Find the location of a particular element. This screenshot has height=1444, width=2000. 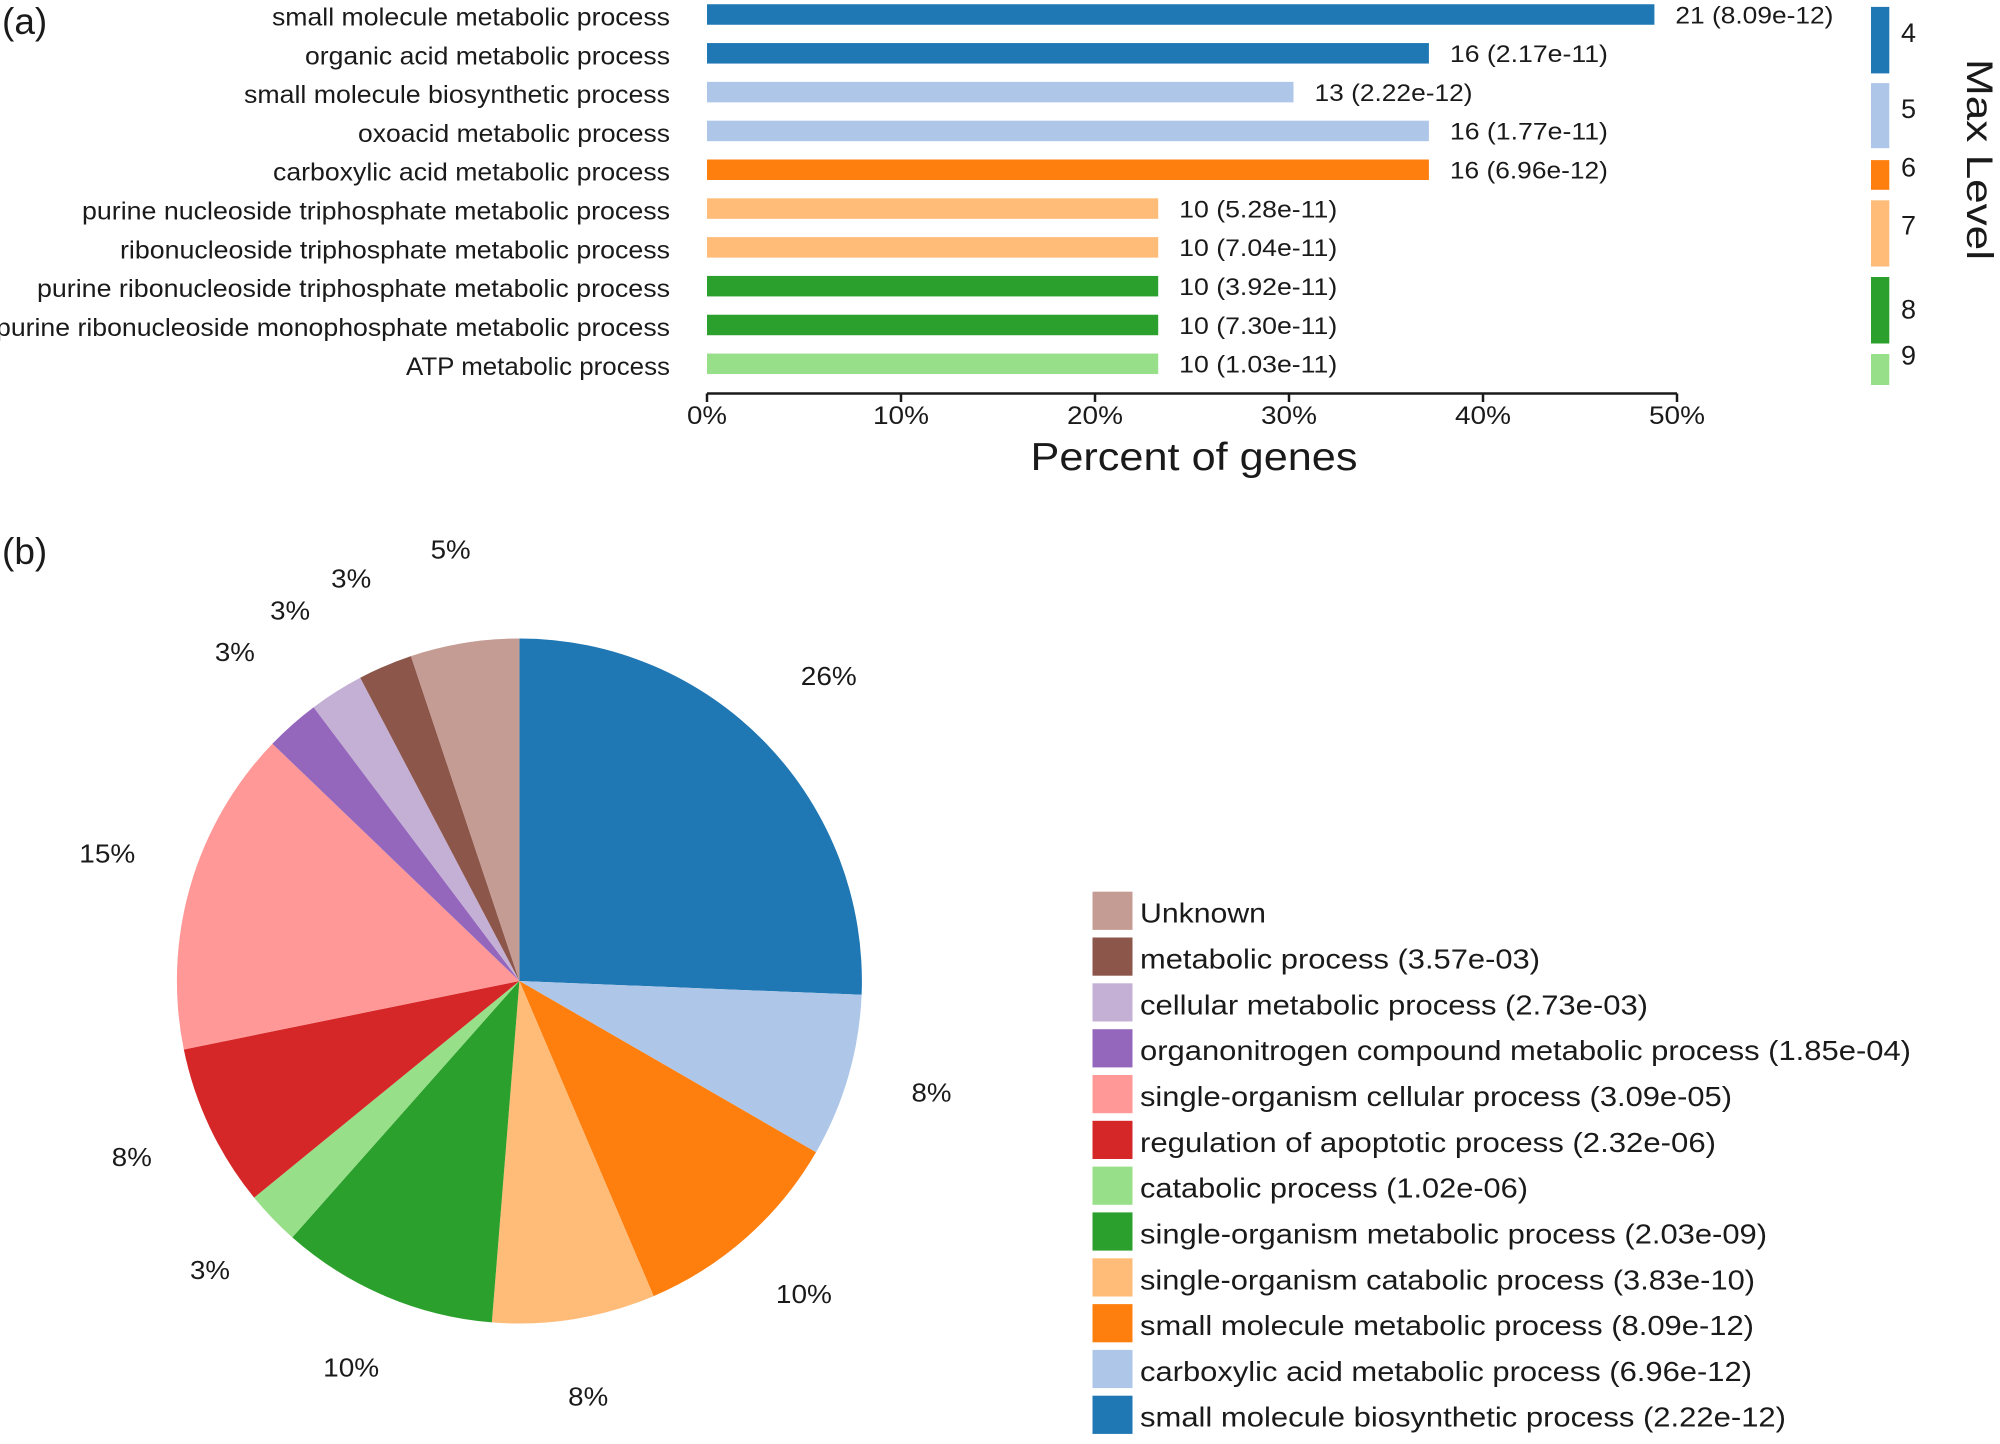

svg-text: organic acid metabolic process is located at coordinates (487, 56).